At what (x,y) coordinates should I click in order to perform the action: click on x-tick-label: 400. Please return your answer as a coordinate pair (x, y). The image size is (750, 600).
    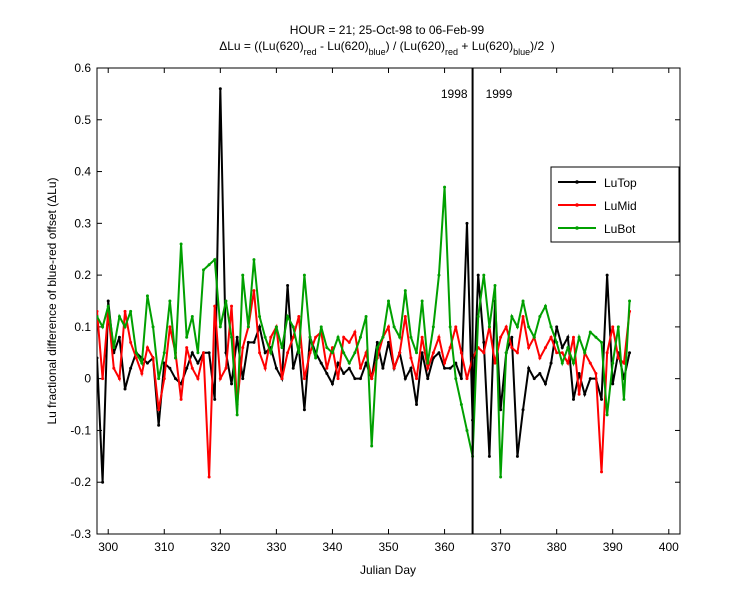
    Looking at the image, I should click on (669, 547).